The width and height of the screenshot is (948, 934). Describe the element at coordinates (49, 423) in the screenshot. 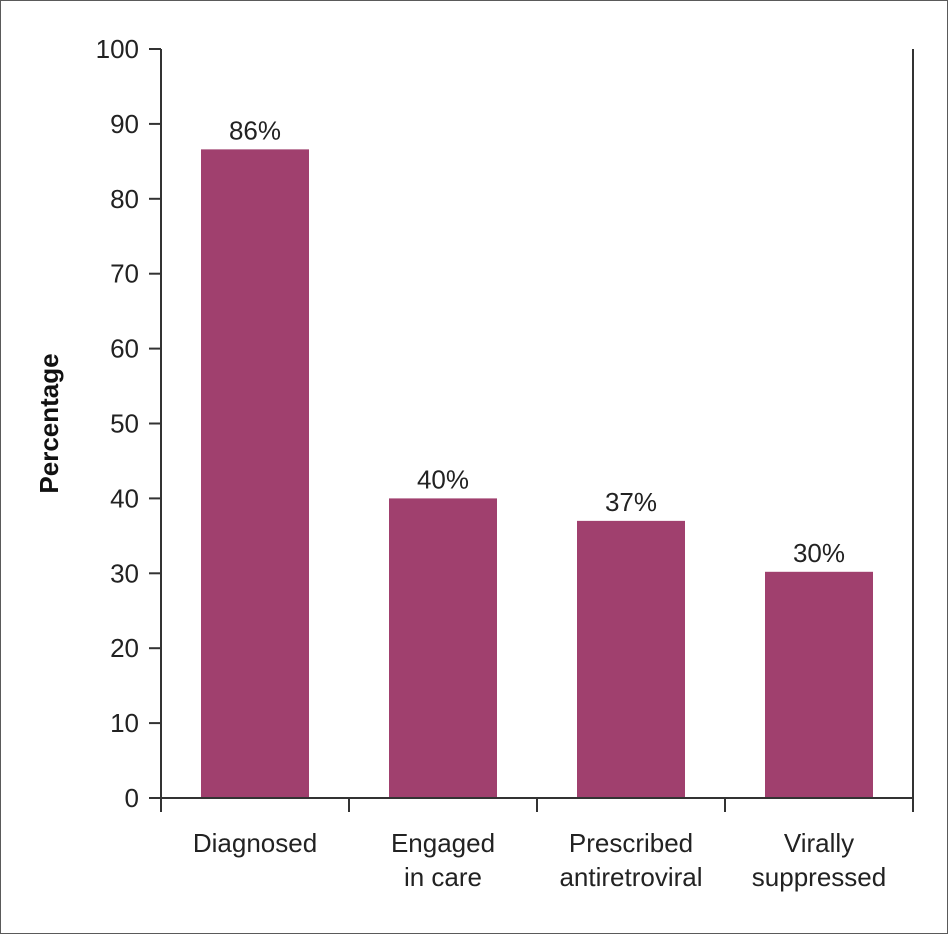

I see `y-axis-title: Percentage` at that location.